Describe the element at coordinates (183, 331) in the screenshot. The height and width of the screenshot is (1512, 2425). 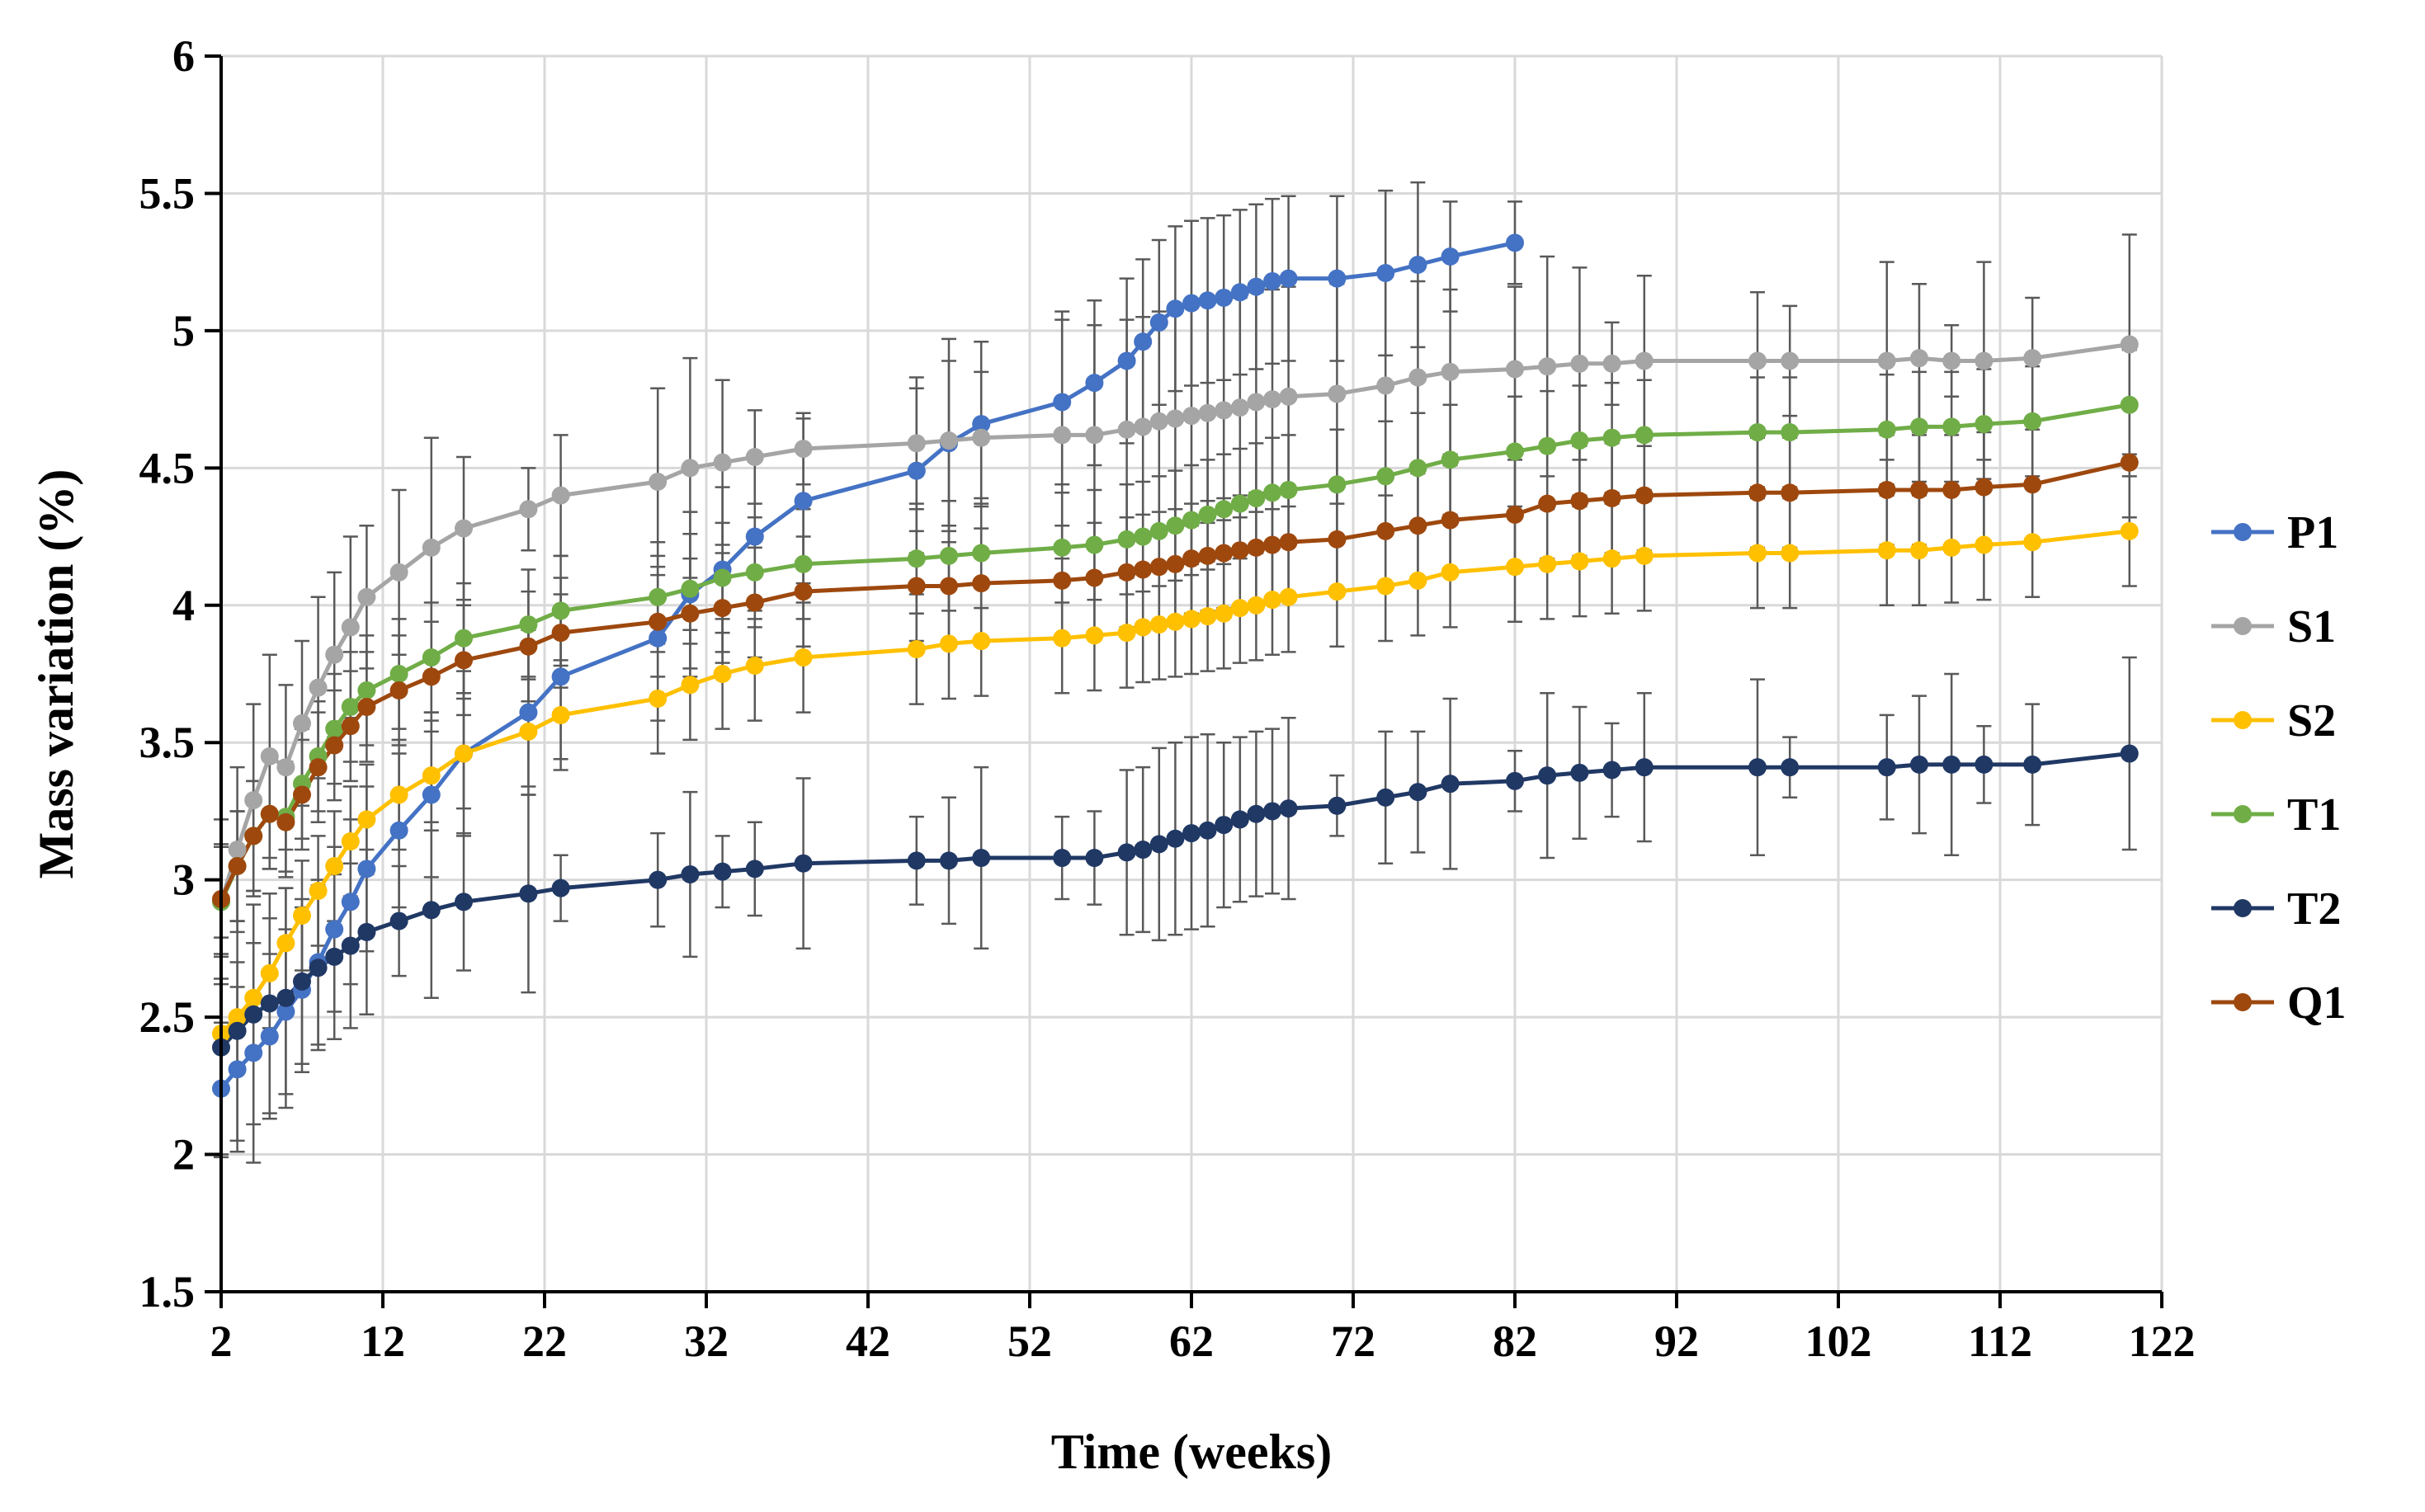
I see `y-tick-label: 5` at that location.